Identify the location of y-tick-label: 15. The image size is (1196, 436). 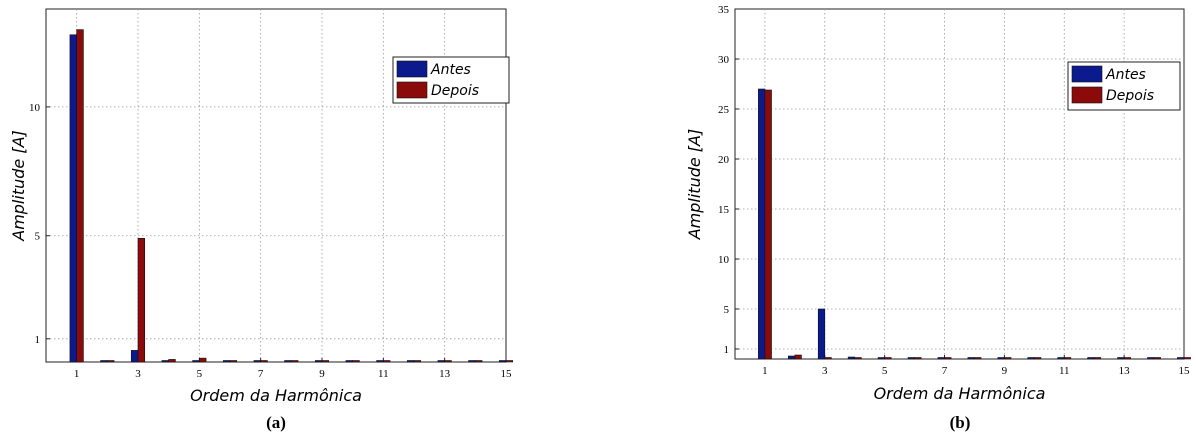
(724, 210).